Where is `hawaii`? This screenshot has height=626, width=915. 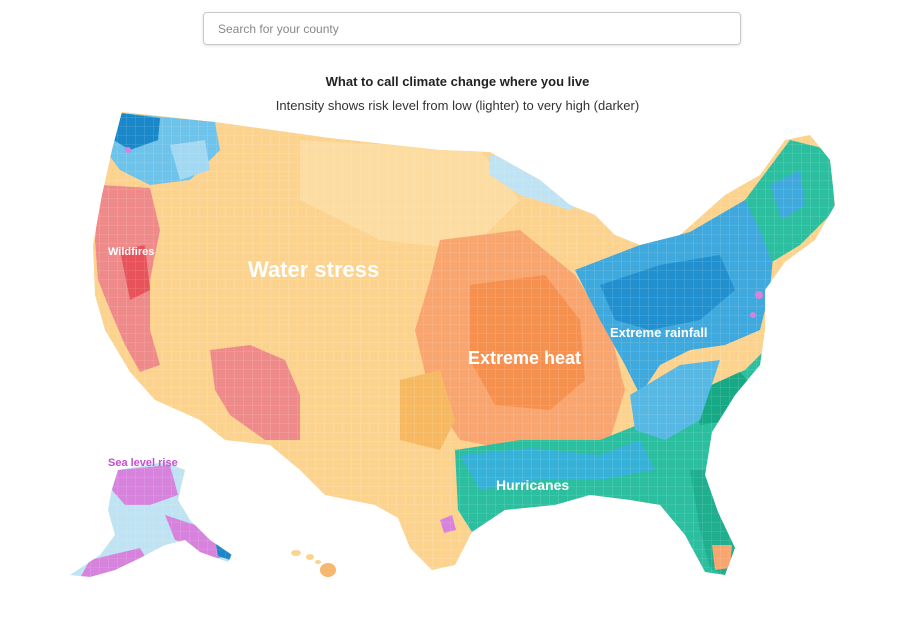 hawaii is located at coordinates (313, 563).